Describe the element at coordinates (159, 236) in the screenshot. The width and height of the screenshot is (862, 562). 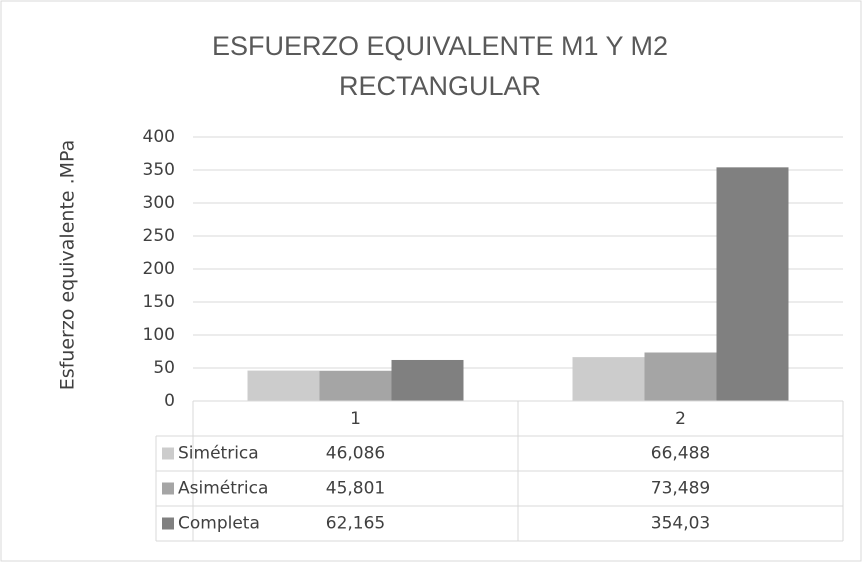
I see `y-tick-label: 250` at that location.